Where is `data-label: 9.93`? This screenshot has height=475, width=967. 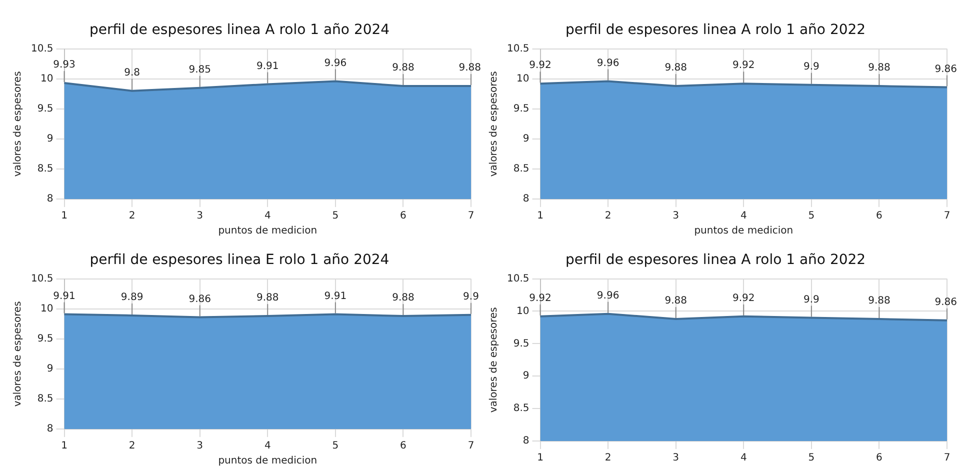 data-label: 9.93 is located at coordinates (64, 65).